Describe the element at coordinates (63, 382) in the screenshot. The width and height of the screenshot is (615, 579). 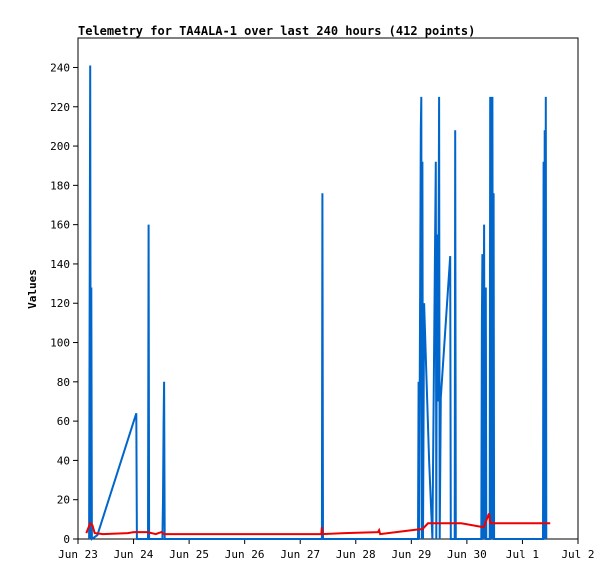
I see `y-tick-label: 80` at that location.